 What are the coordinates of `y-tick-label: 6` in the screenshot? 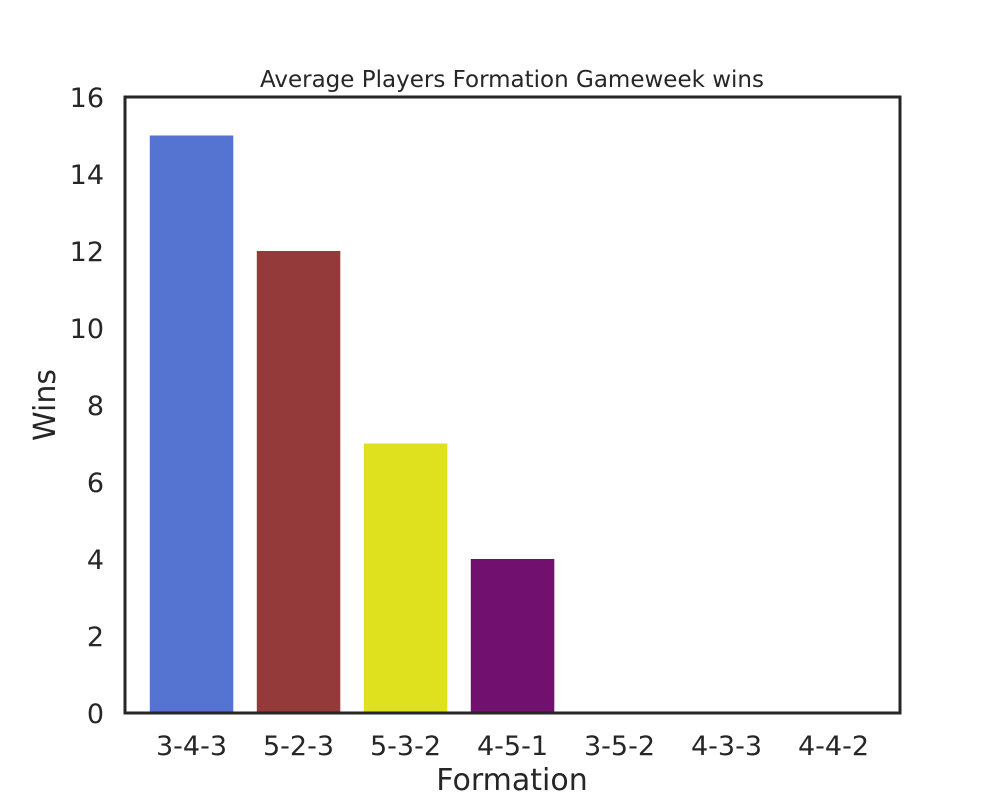 It's located at (95, 483).